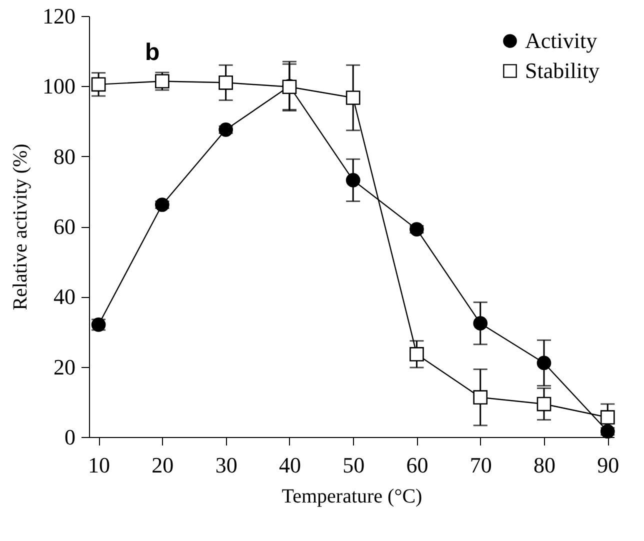  Describe the element at coordinates (99, 465) in the screenshot. I see `x-tick-label: 10` at that location.